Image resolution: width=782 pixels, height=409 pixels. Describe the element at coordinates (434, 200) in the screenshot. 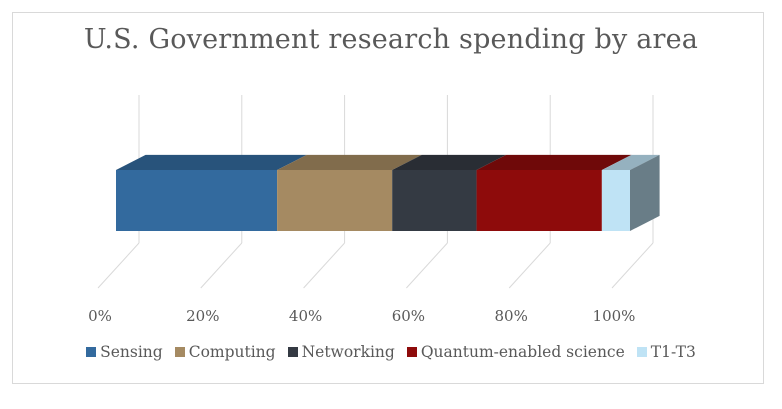

I see `bar-segment-networking` at that location.